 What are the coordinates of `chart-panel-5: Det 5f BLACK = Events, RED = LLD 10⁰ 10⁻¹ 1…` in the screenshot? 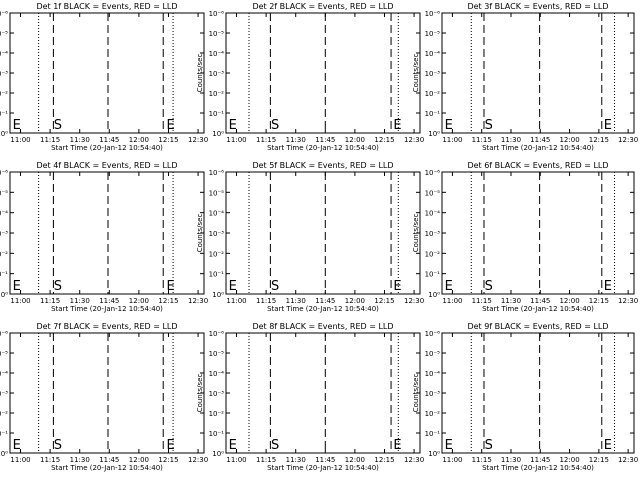 It's located at (310, 237).